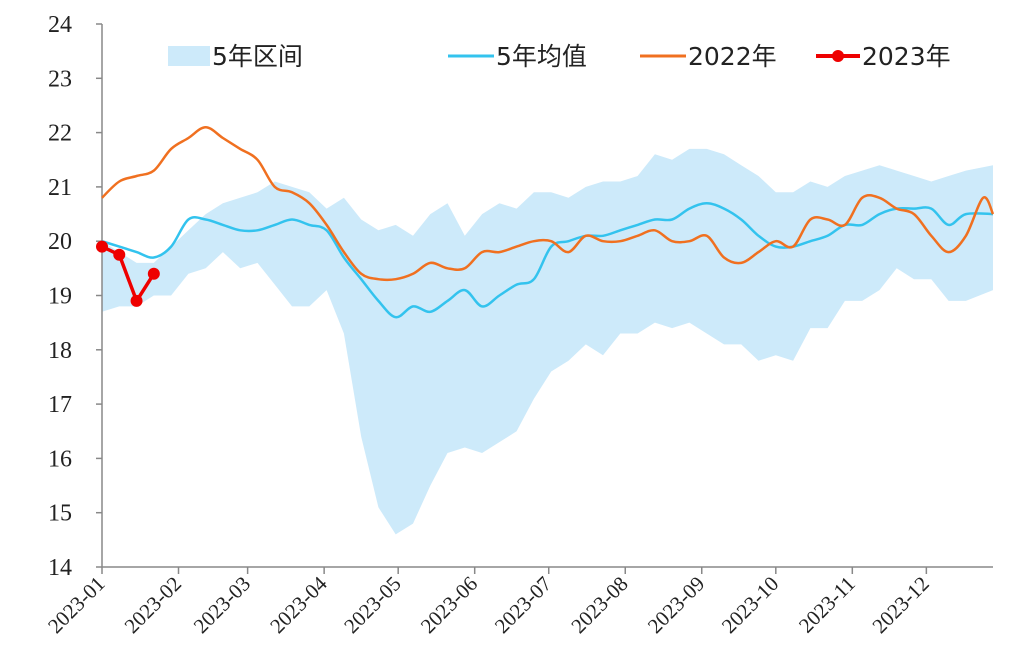 The height and width of the screenshot is (671, 1027). I want to click on x-tick-label: 2023-06, so click(449, 605).